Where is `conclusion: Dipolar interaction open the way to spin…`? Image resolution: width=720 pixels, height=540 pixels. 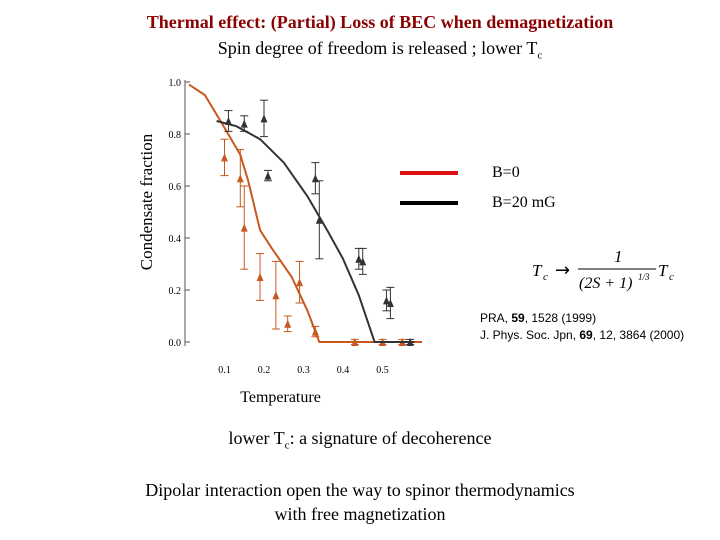
conclusion: Dipolar interaction open the way to spin… is located at coordinates (360, 502).